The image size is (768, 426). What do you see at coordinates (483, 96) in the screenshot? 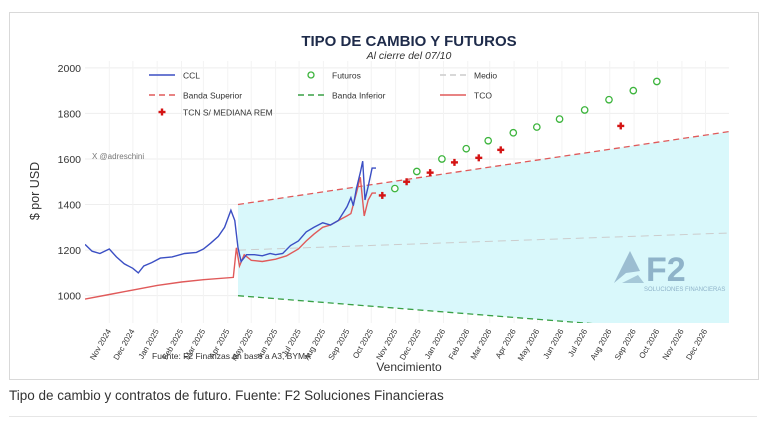
I see `legend-label: TCO` at bounding box center [483, 96].